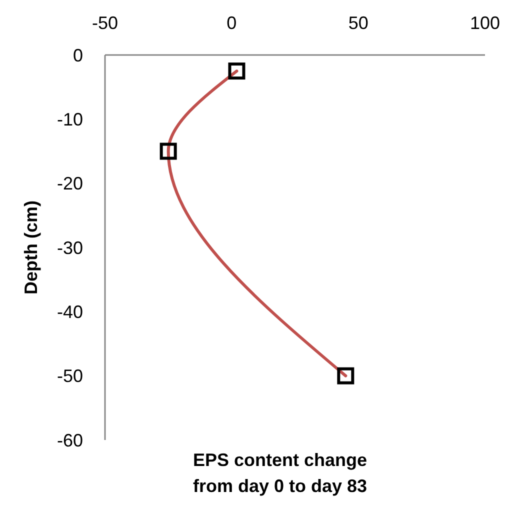 The width and height of the screenshot is (510, 506). What do you see at coordinates (69, 376) in the screenshot?
I see `y-tick-label: -50` at bounding box center [69, 376].